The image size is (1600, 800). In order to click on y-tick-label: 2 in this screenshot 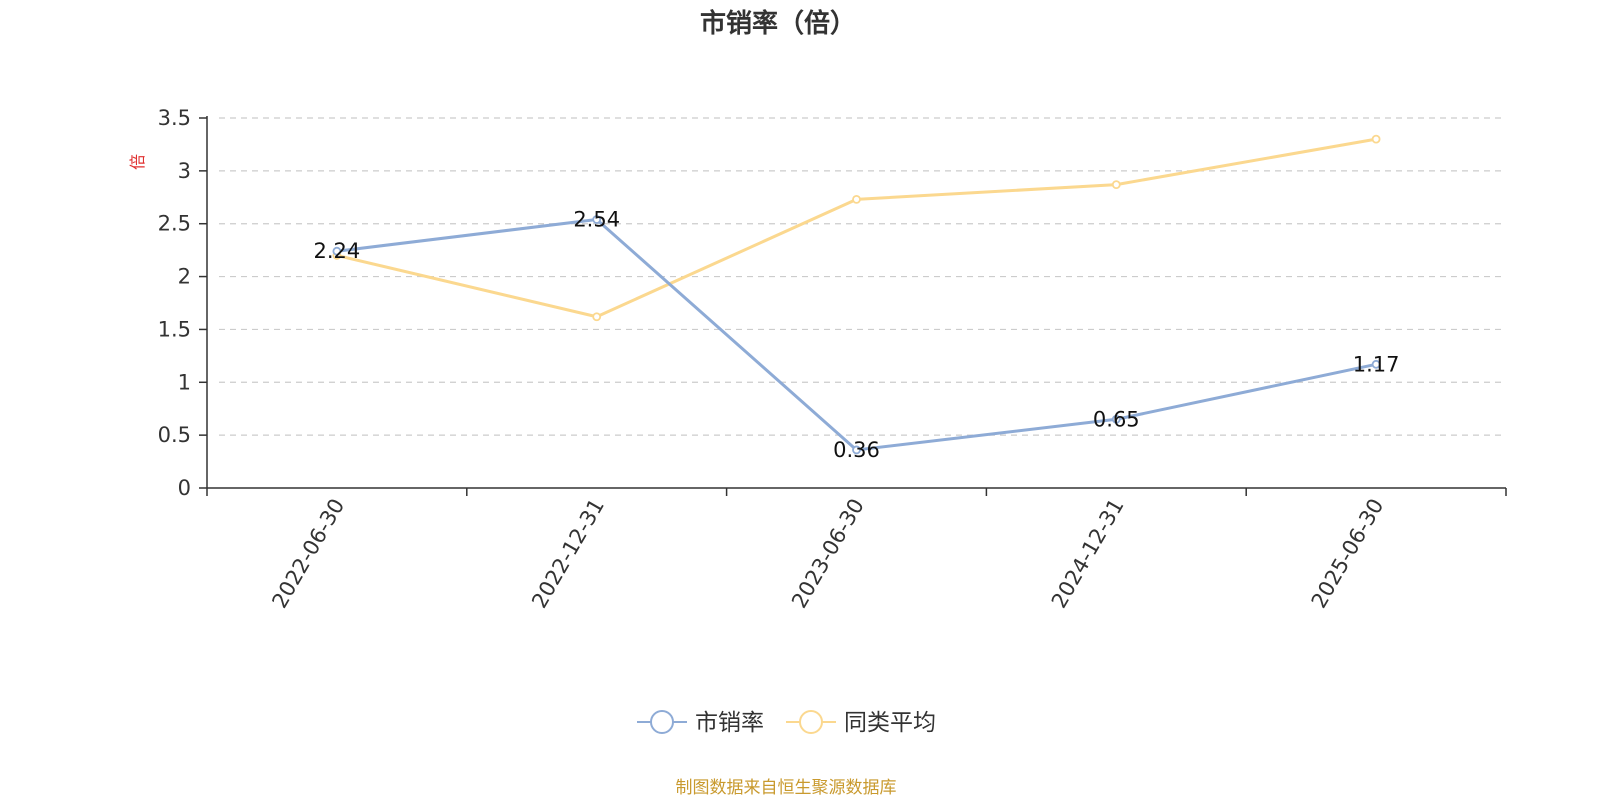, I will do `click(184, 277)`.